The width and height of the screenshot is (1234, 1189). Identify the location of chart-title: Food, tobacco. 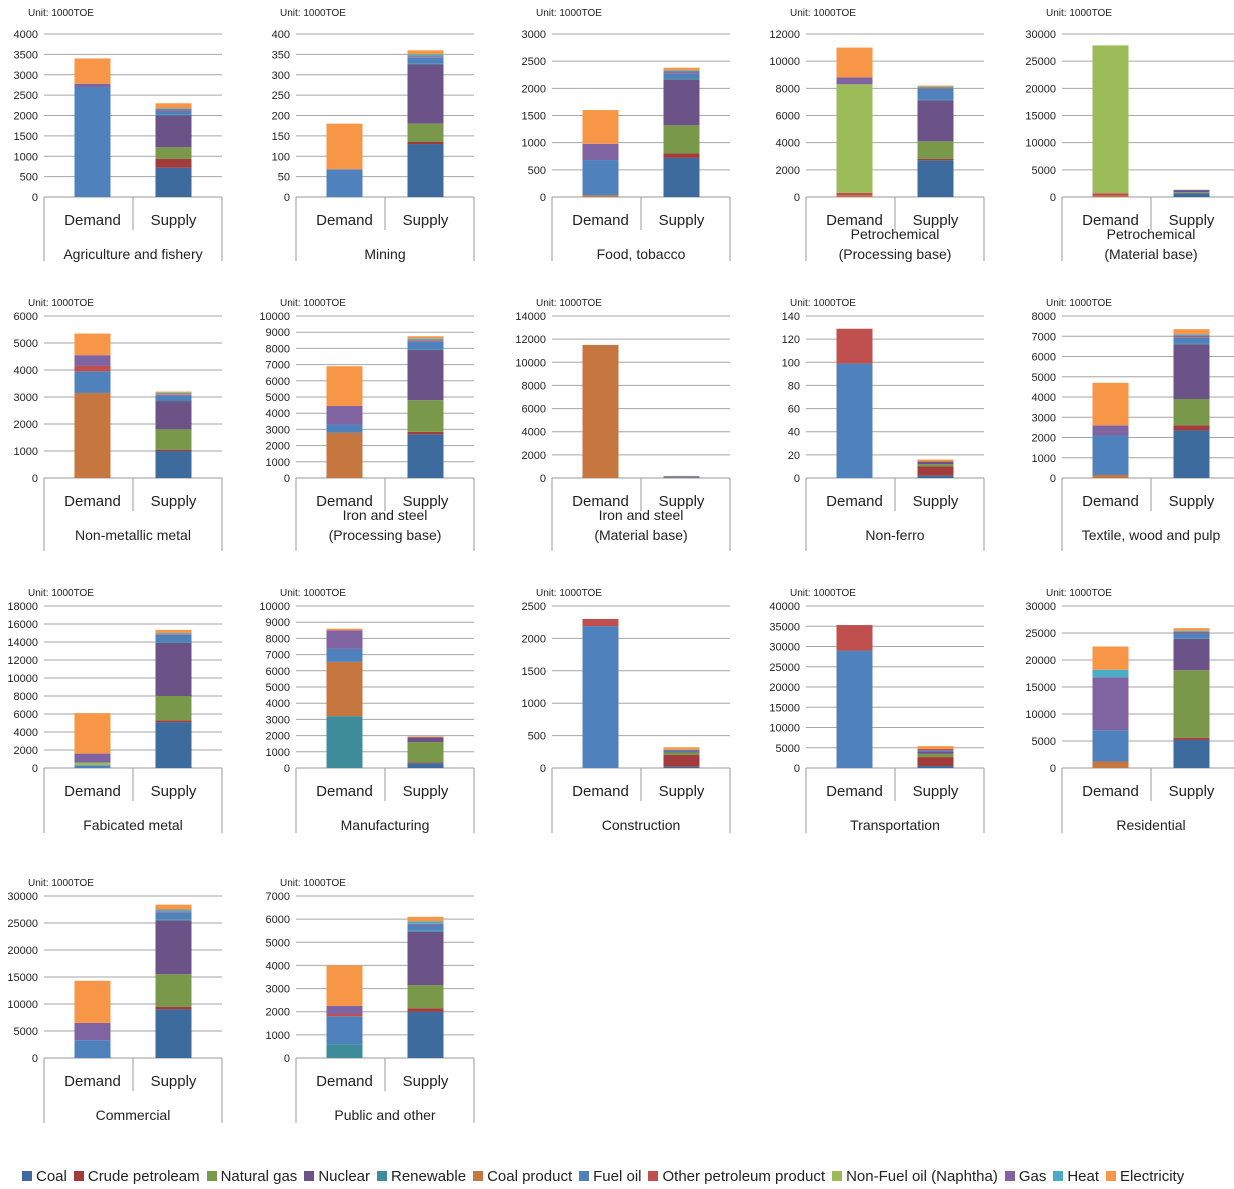
(641, 254).